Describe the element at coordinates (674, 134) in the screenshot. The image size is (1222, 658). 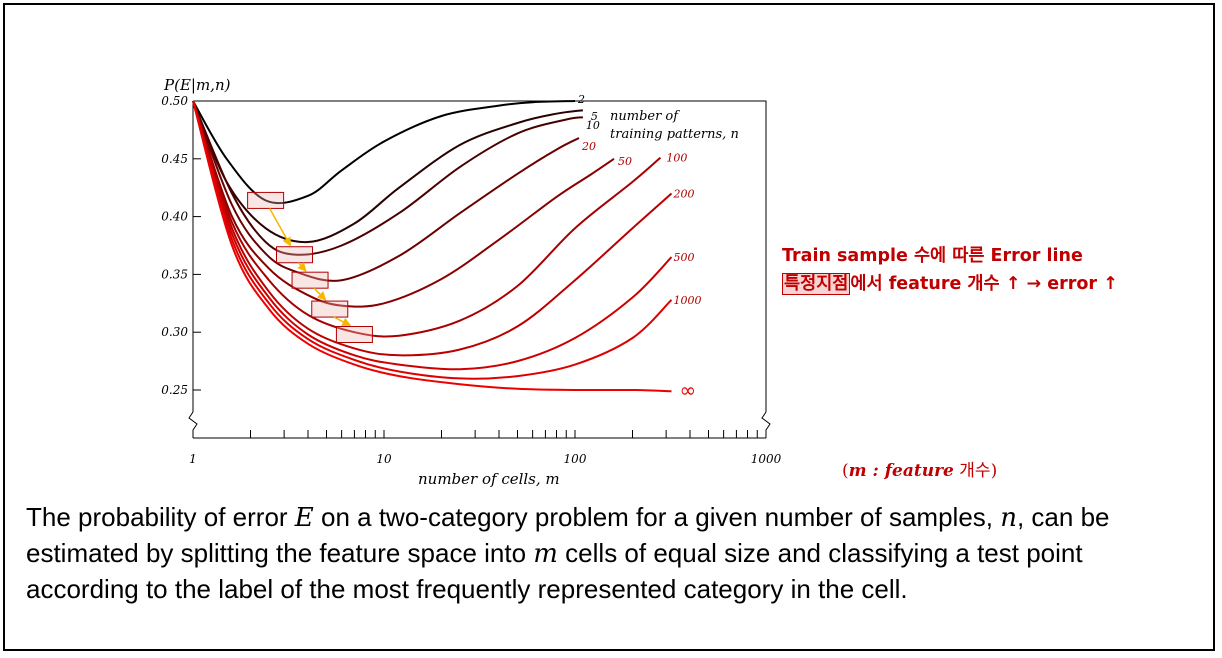
I see `legend-title-line2: training patterns, n` at that location.